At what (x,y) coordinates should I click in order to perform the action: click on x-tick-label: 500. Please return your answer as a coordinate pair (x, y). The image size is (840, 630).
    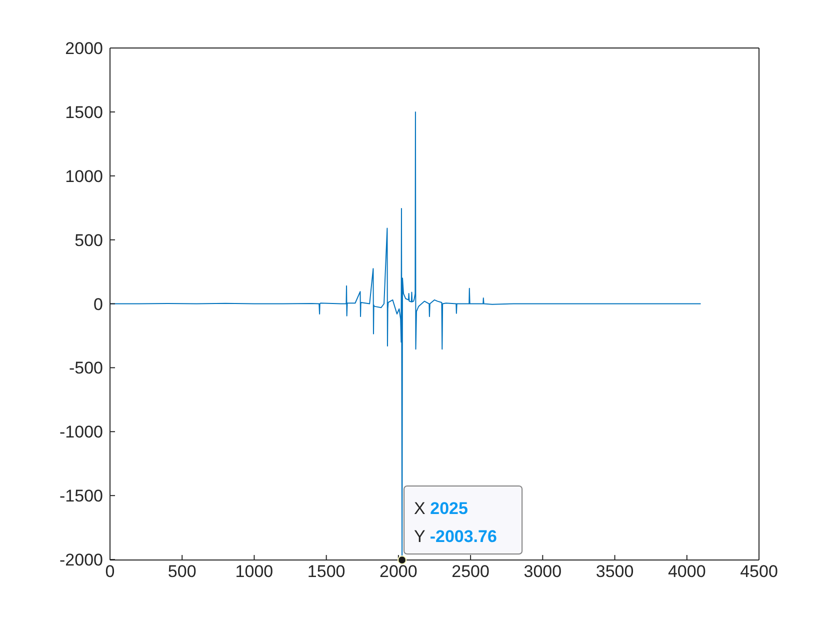
    Looking at the image, I should click on (182, 572).